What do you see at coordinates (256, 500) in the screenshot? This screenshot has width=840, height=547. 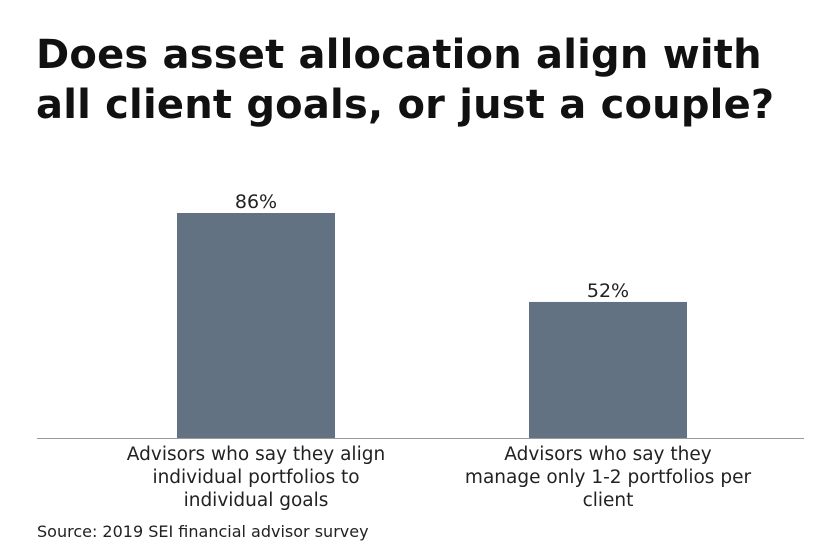 I see `category-label-line: individual goals` at bounding box center [256, 500].